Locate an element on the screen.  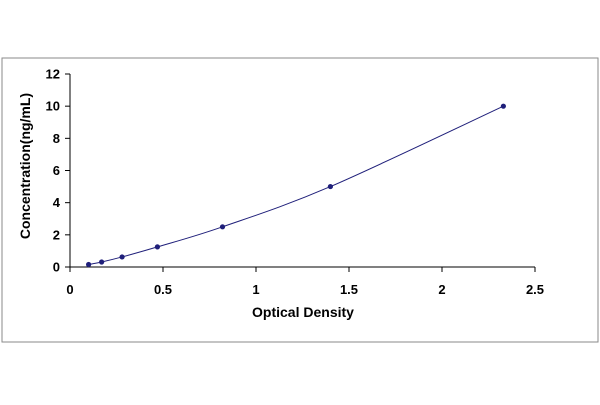
x-tick-label: 1.5 is located at coordinates (349, 289).